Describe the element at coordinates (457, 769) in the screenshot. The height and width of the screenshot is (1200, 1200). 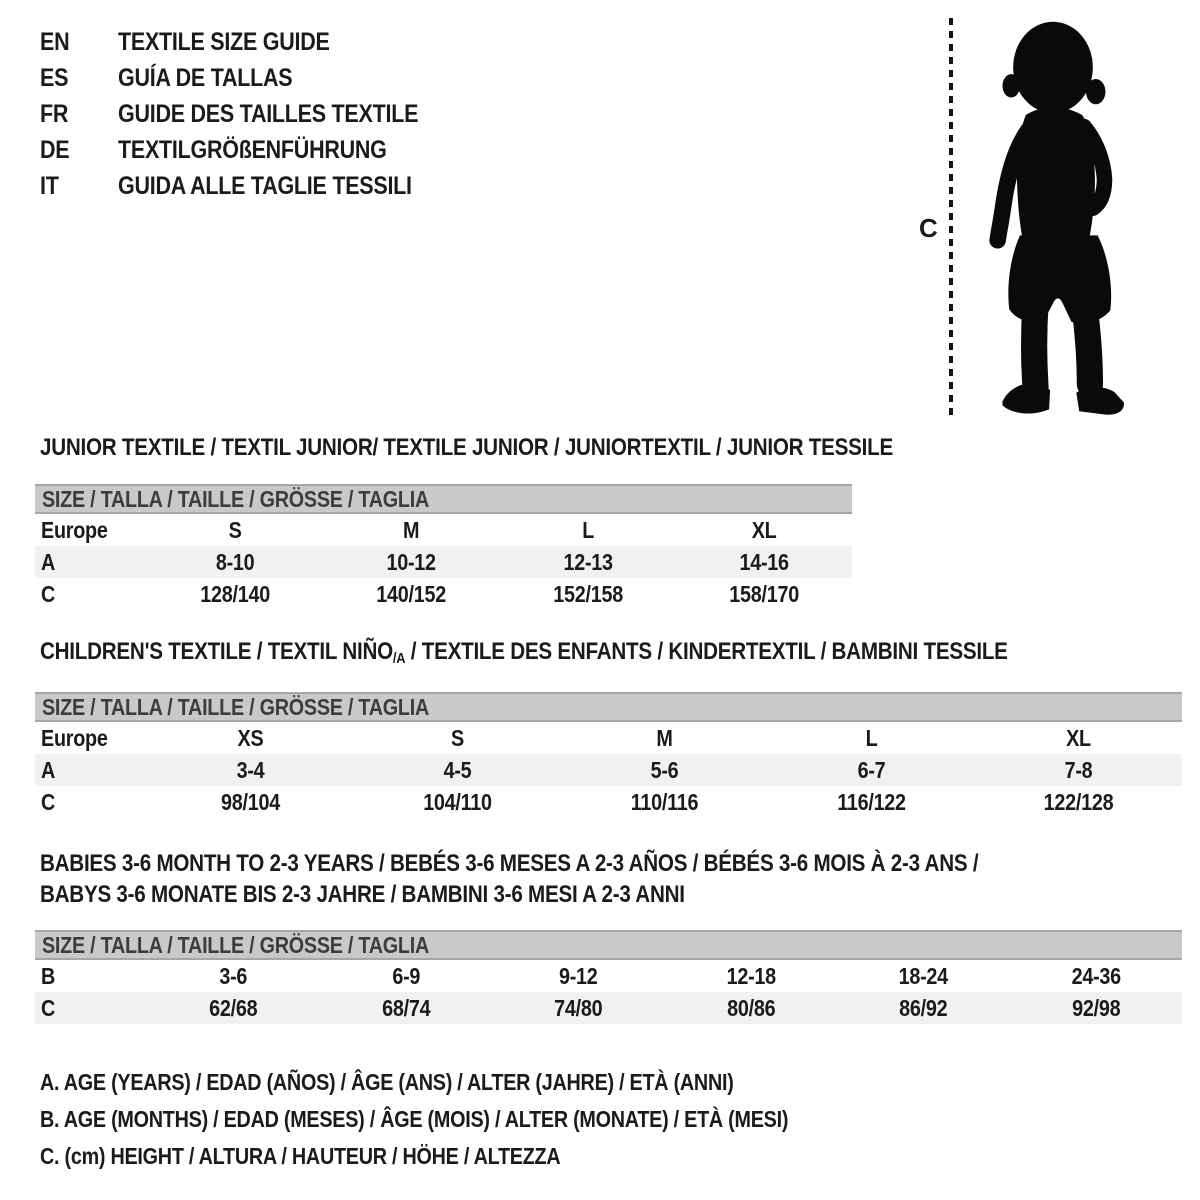
I see `table-cell: 4-5` at that location.